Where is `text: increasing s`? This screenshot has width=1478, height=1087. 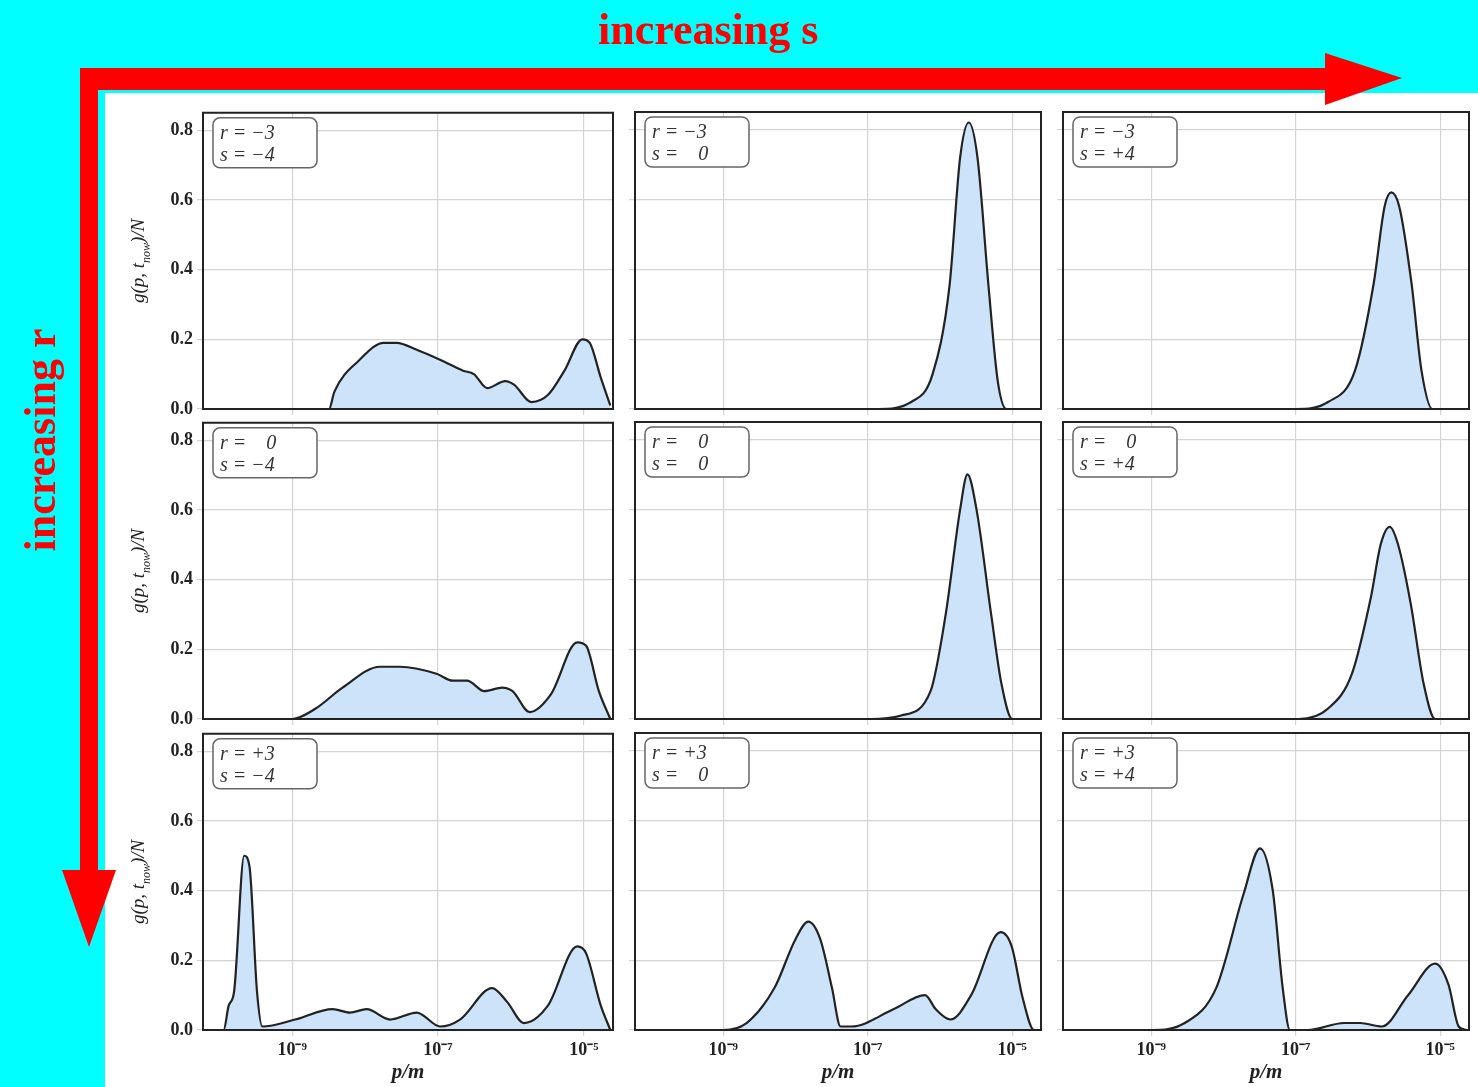 text: increasing s is located at coordinates (708, 29).